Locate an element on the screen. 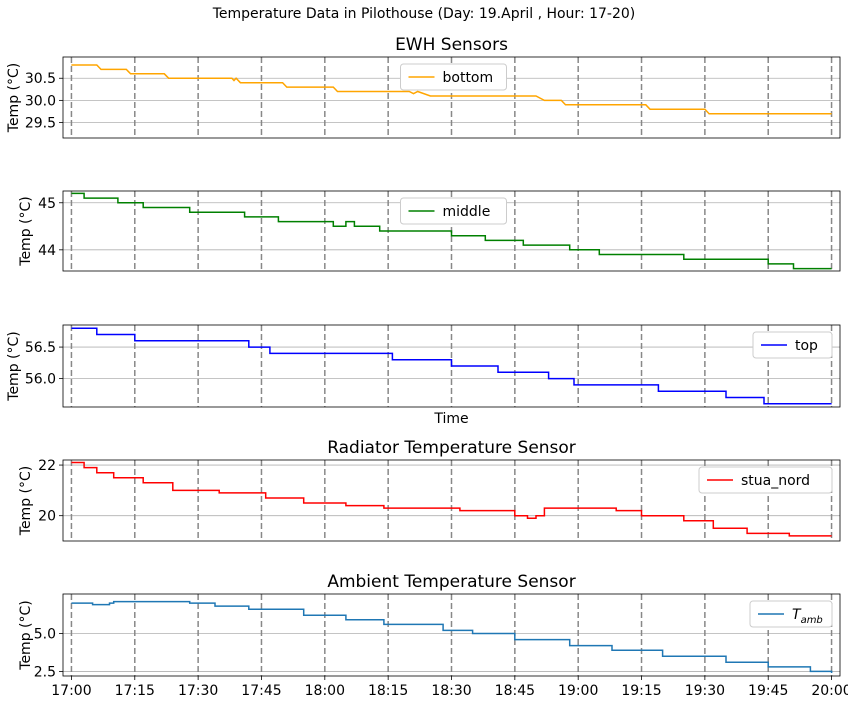 This screenshot has width=848, height=704. legend-label: middle is located at coordinates (467, 212).